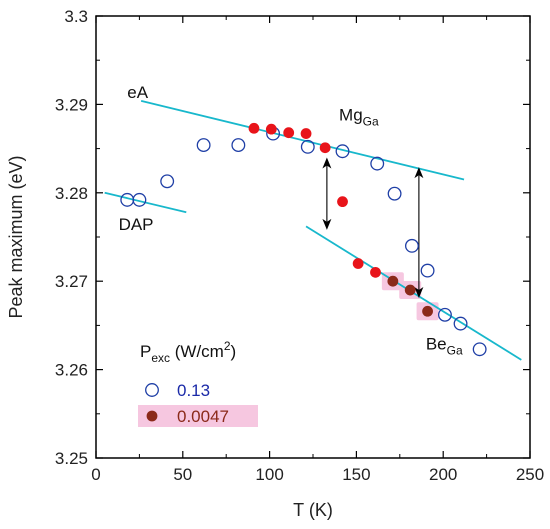 Image resolution: width=550 pixels, height=529 pixels. I want to click on x-tick-label: 250, so click(530, 474).